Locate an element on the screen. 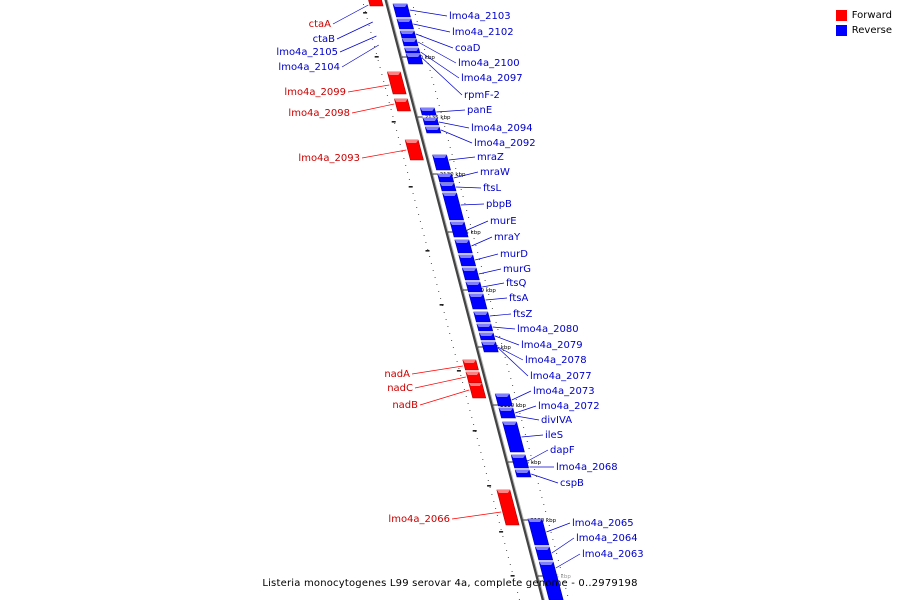  tick-label: 2130 kbp is located at coordinates (453, 175).